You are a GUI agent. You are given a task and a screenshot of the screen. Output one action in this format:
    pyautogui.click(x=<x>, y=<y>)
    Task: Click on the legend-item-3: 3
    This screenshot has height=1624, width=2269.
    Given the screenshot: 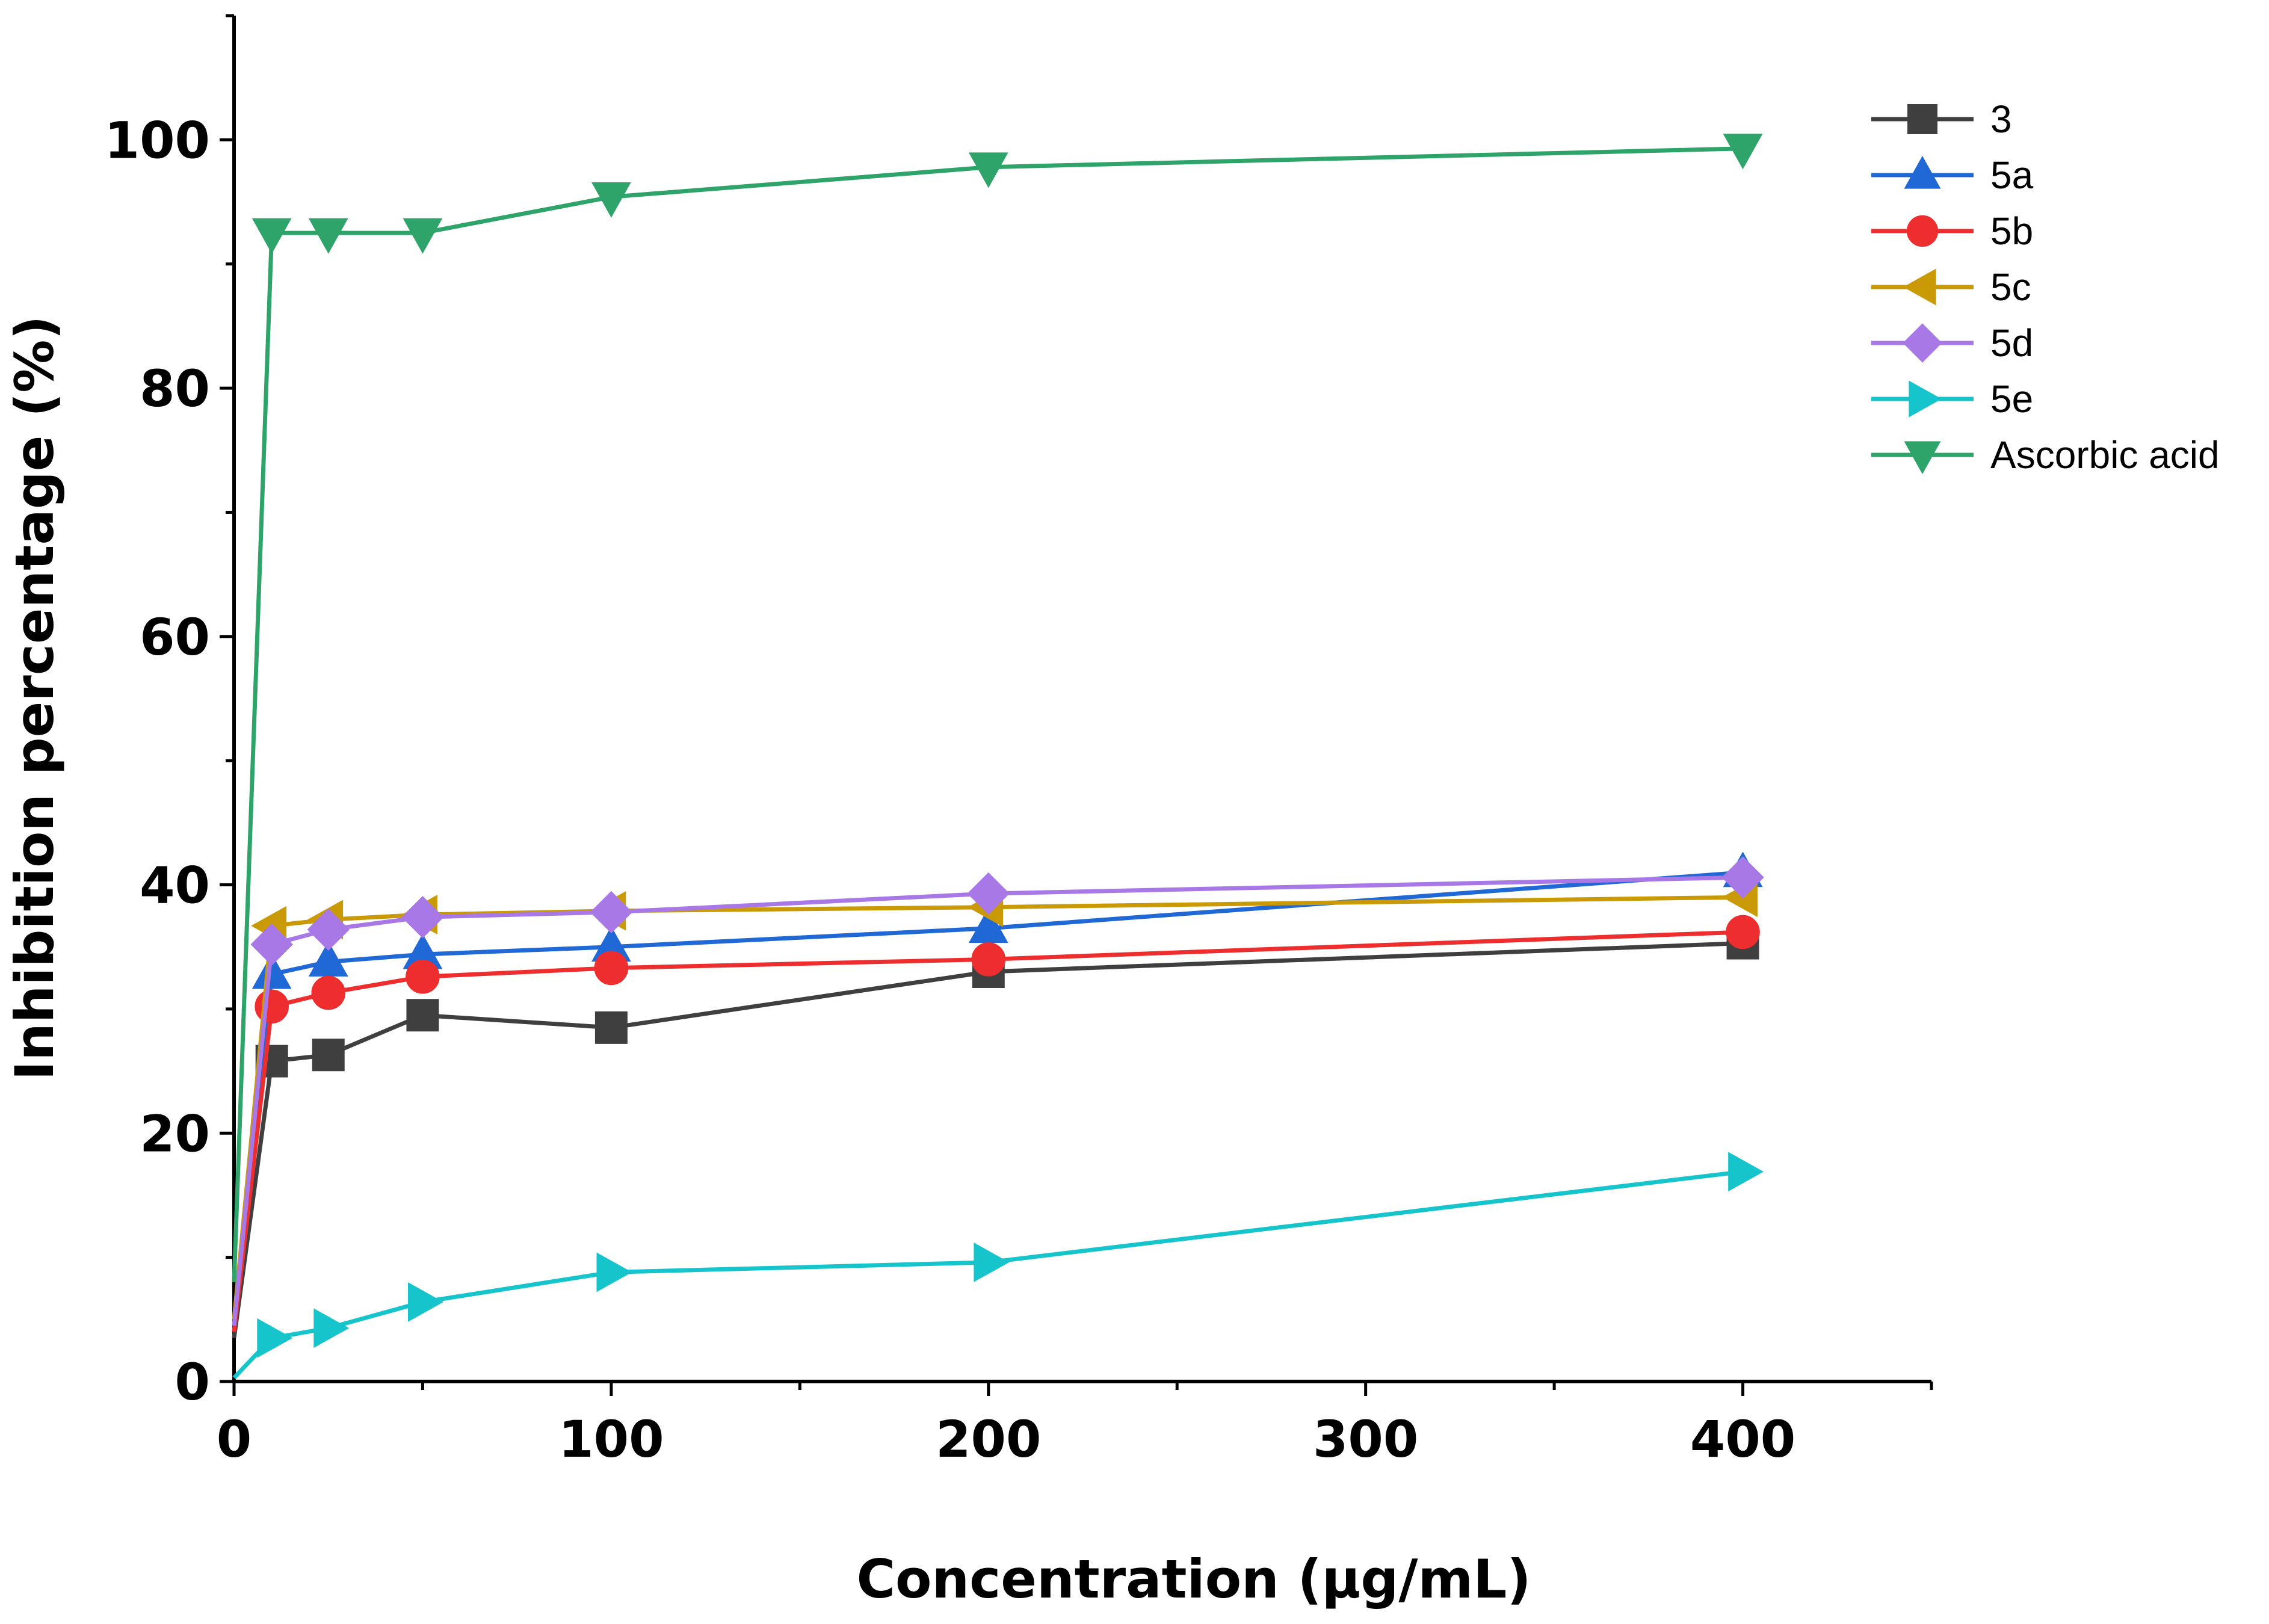 What is the action you would take?
    pyautogui.click(x=1941, y=119)
    